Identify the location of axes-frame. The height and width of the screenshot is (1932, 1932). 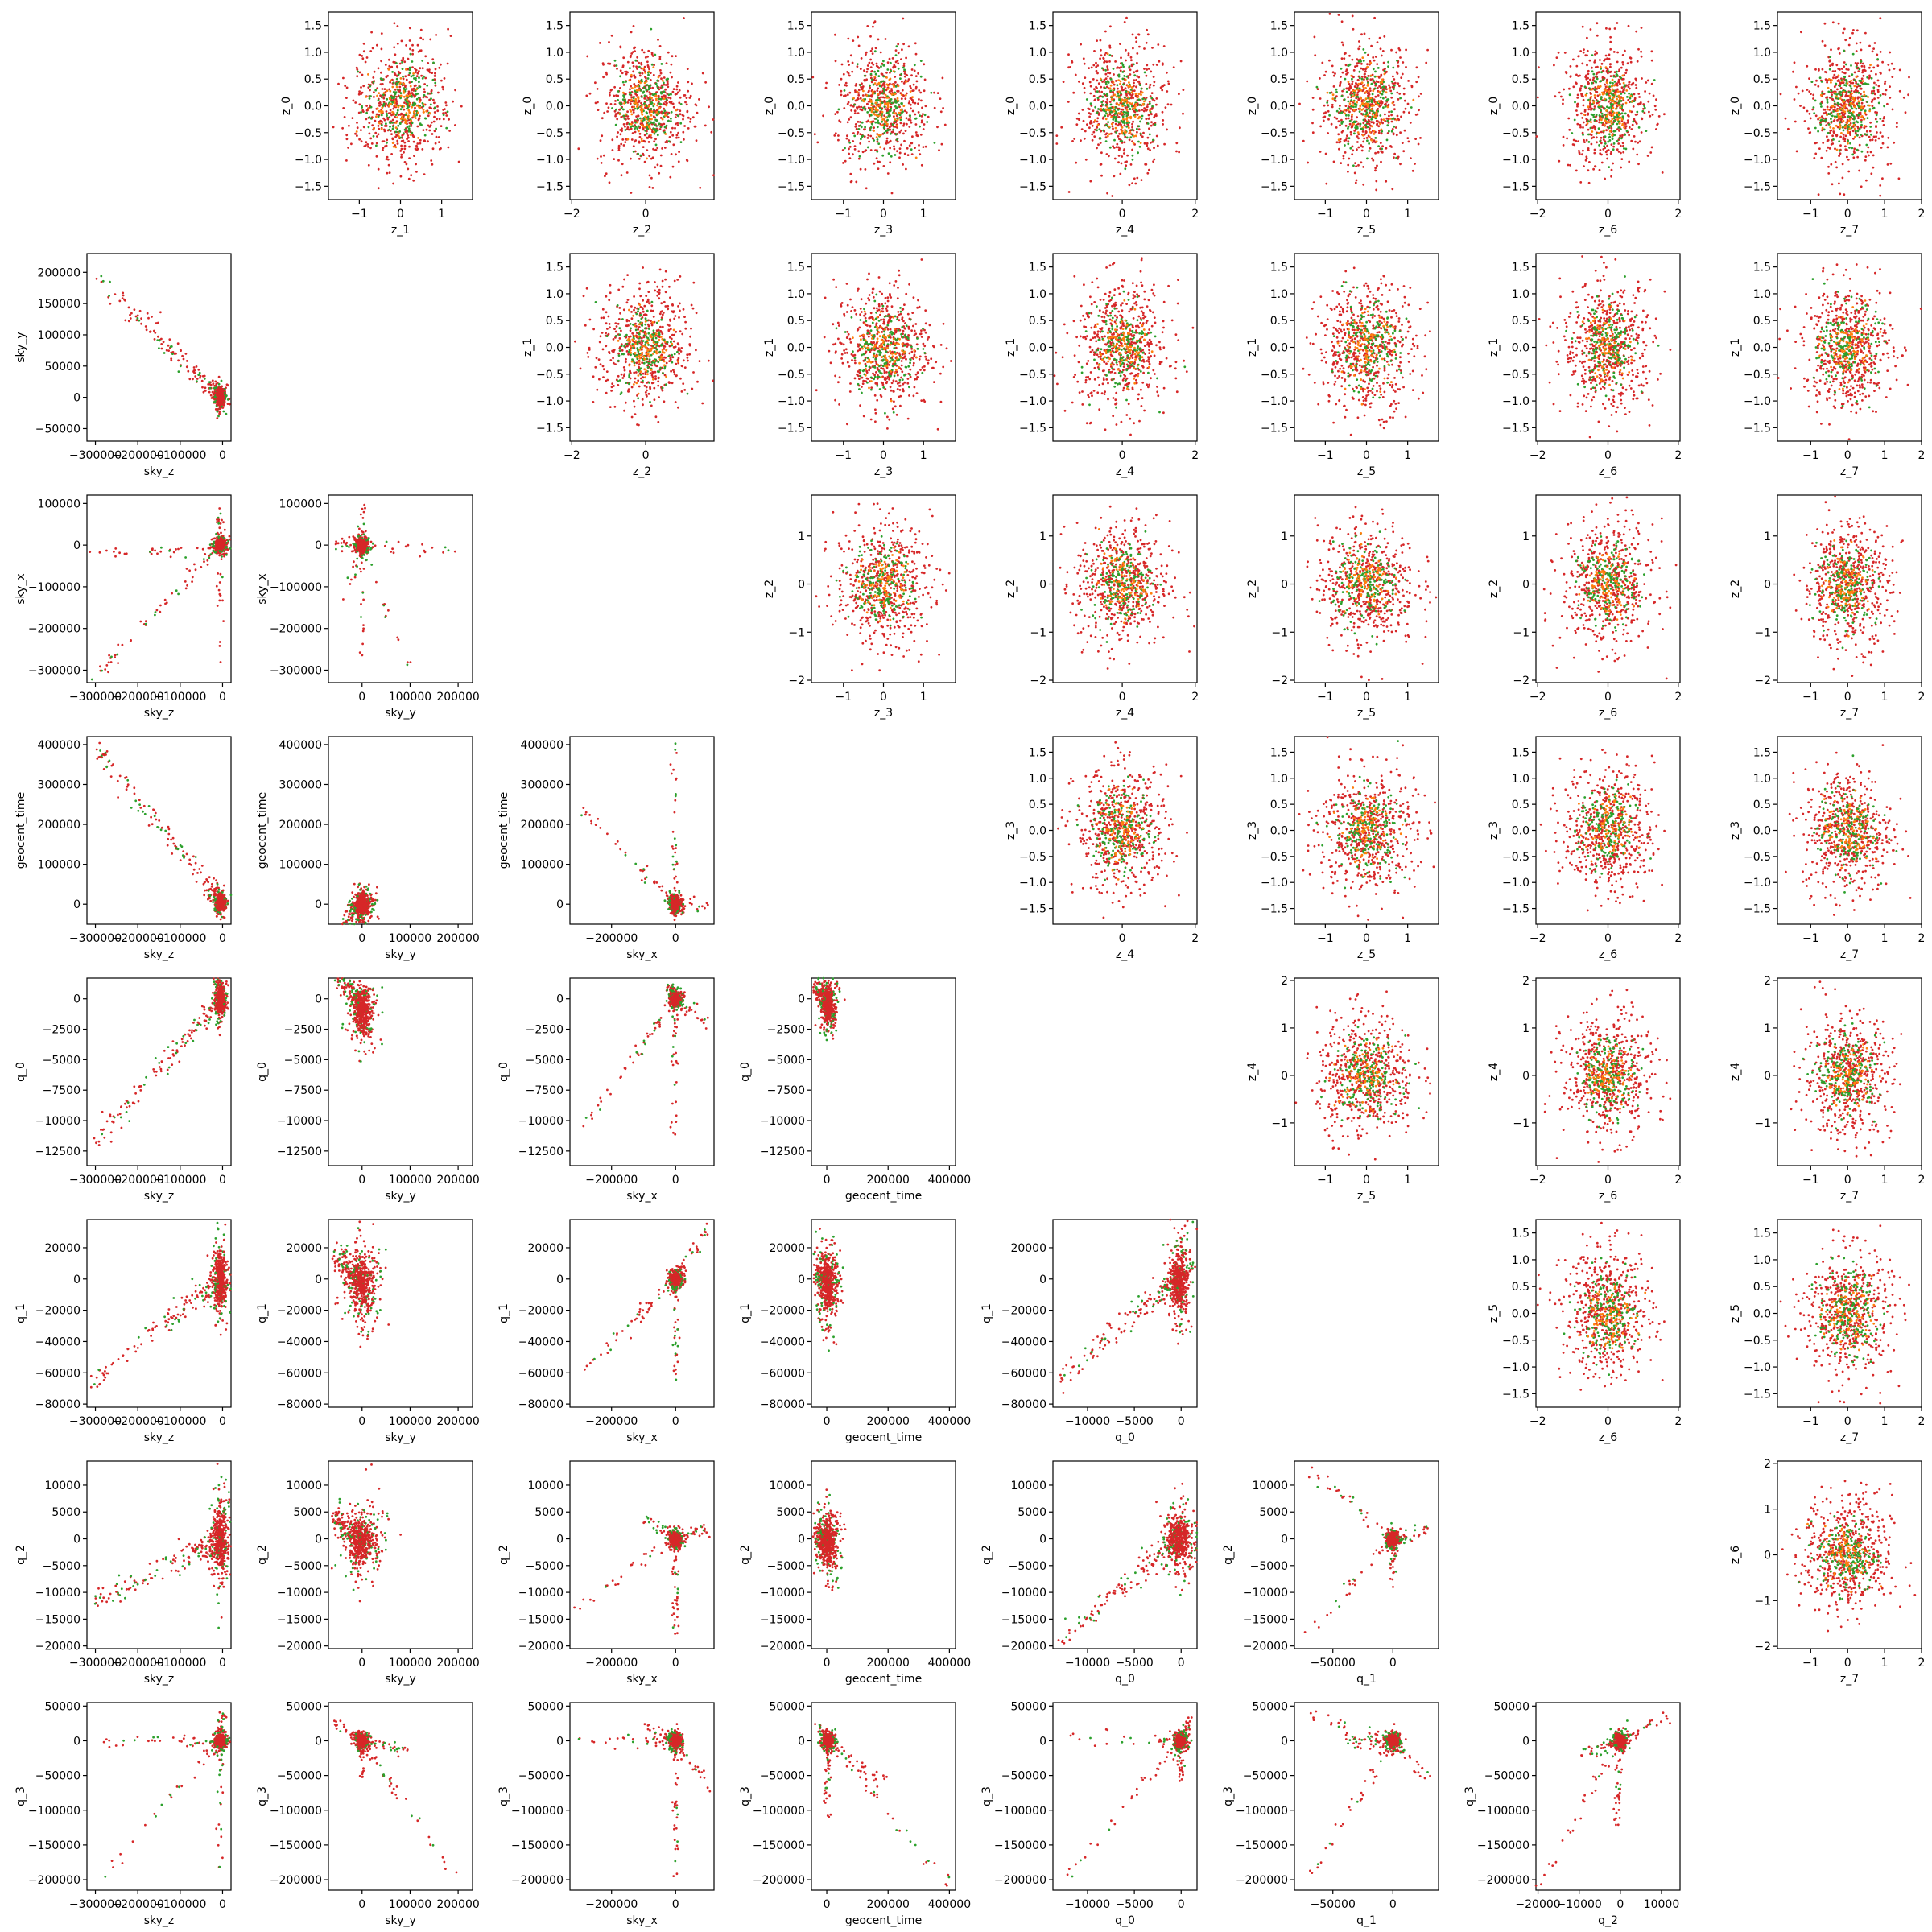
(400, 830).